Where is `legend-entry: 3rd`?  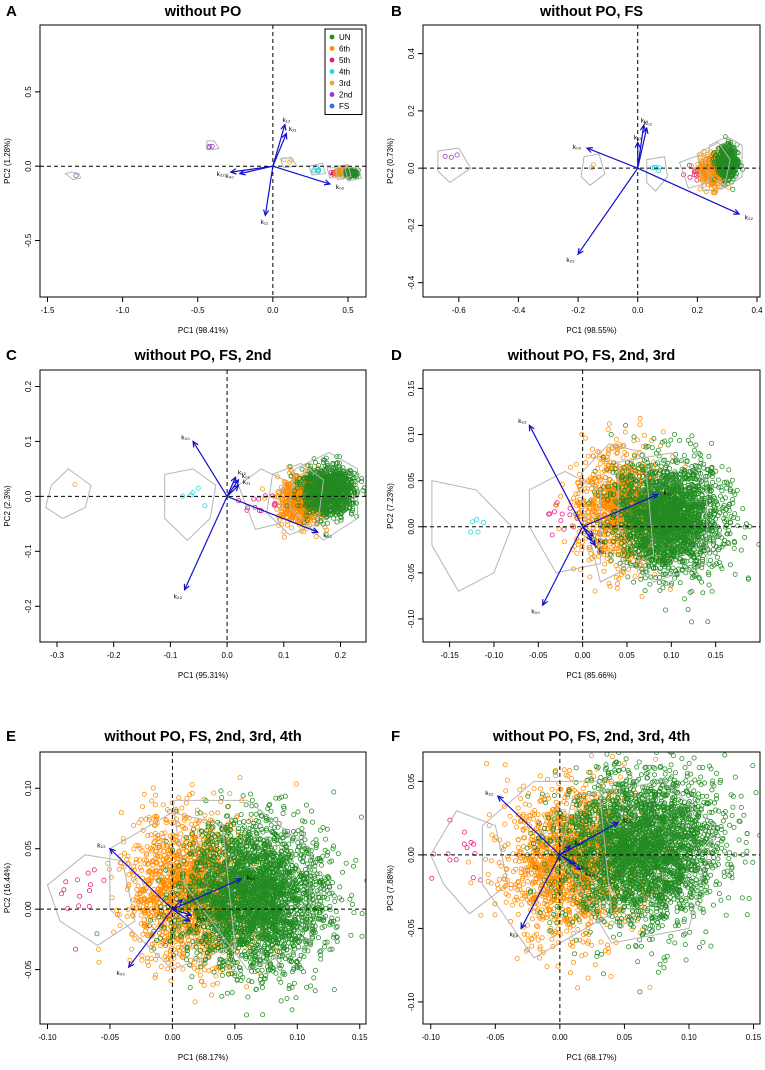 legend-entry: 3rd is located at coordinates (345, 83).